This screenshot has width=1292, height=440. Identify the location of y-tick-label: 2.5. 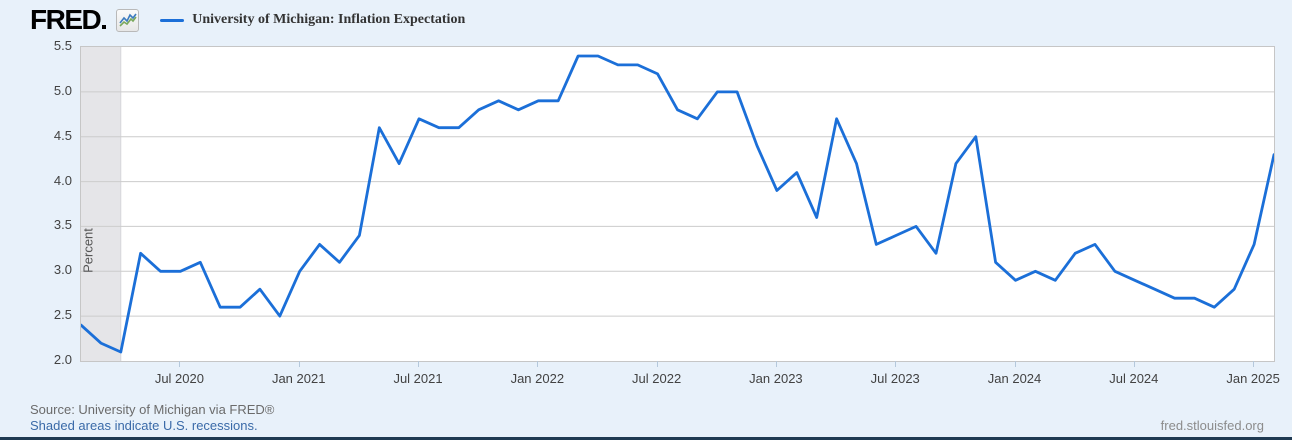
(62, 315).